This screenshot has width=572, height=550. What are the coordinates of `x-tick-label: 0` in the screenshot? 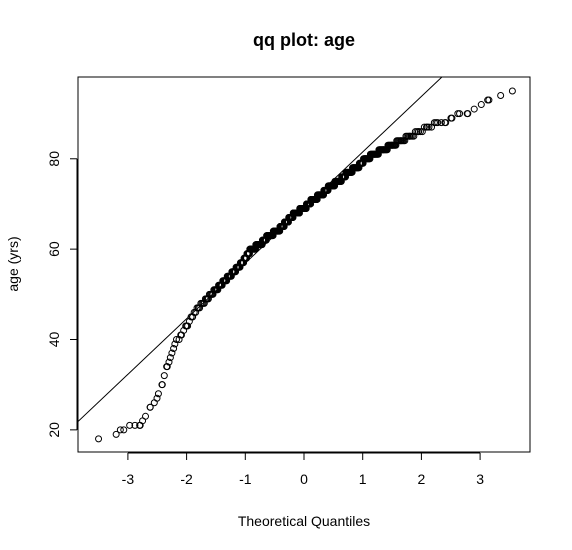 It's located at (304, 479).